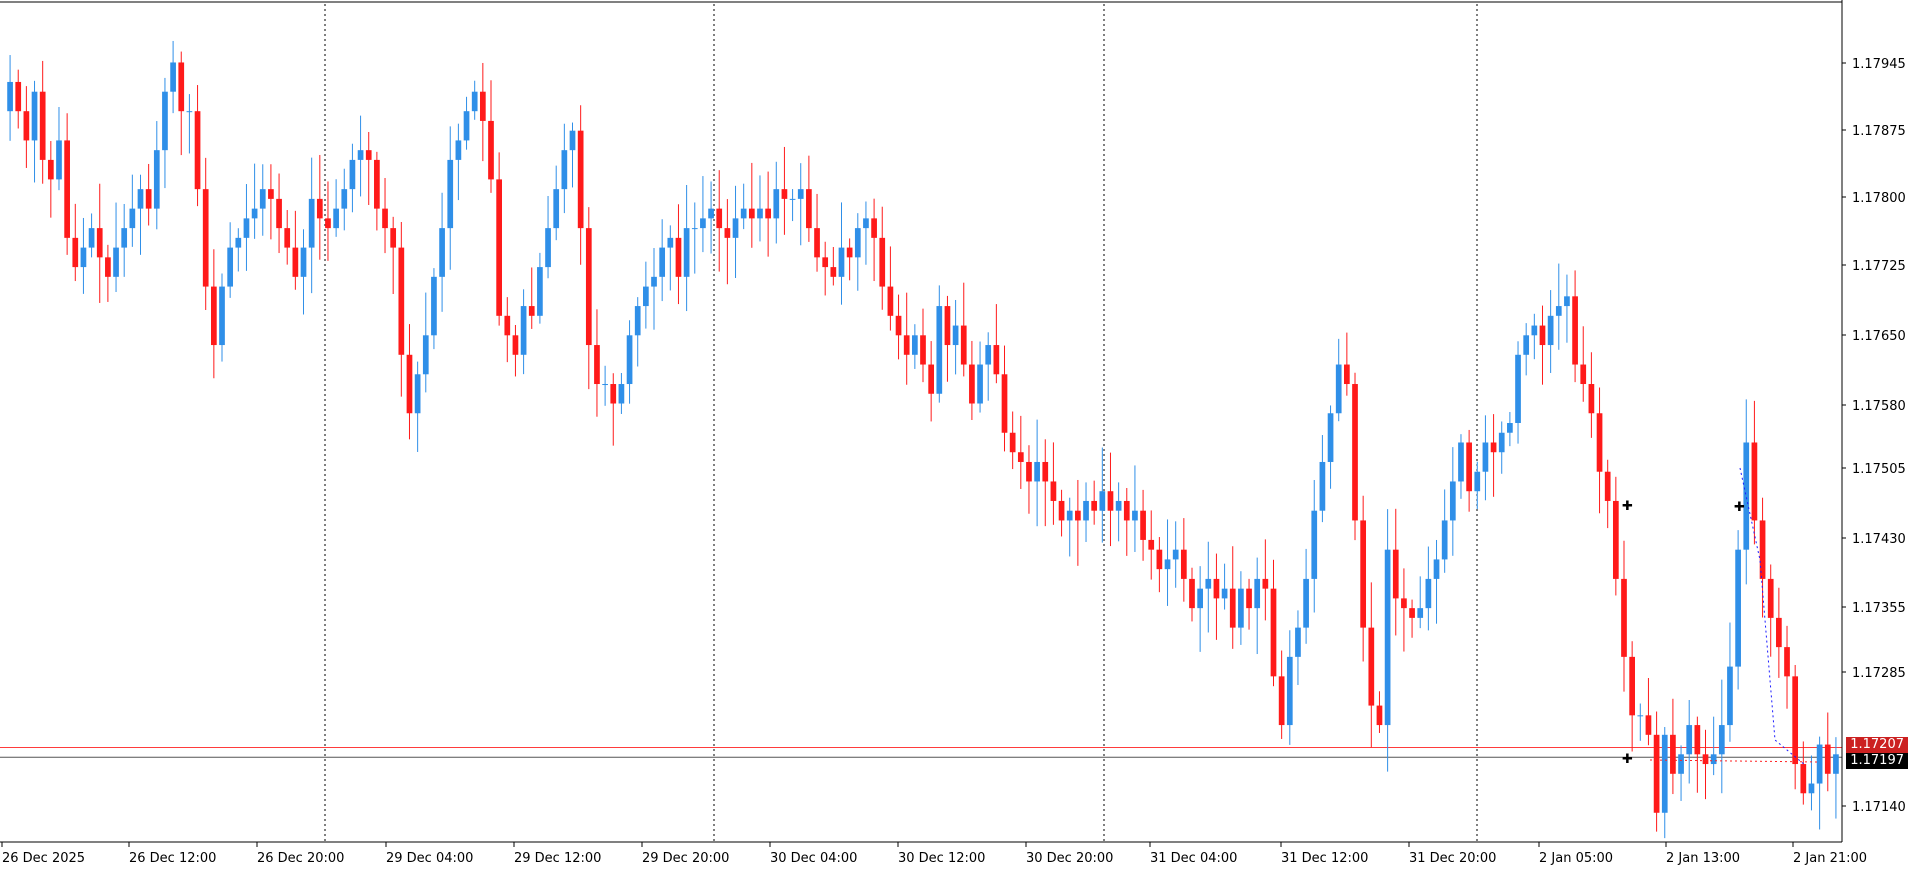 The width and height of the screenshot is (1916, 872). I want to click on y-tick-label: 1.17580, so click(1879, 406).